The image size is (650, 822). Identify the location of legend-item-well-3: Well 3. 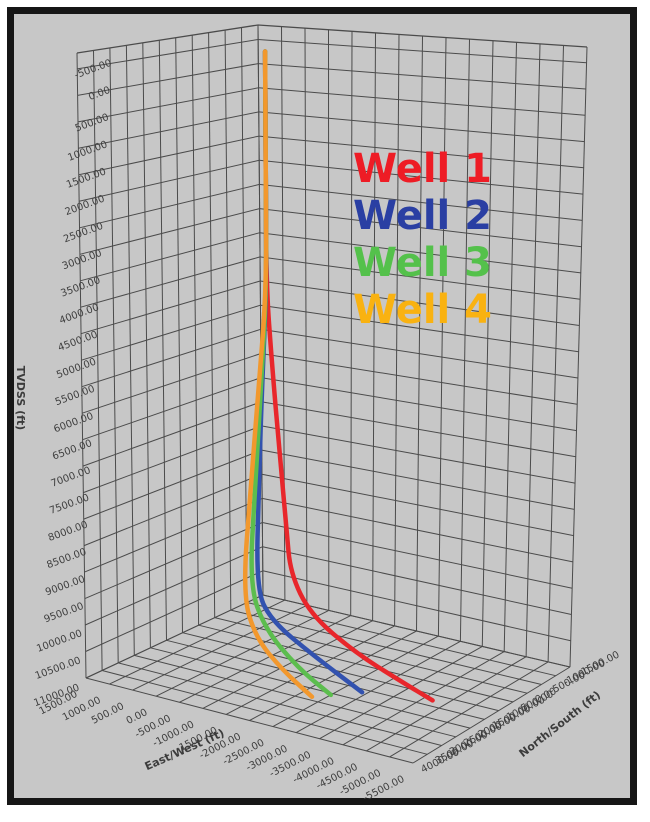
(423, 263).